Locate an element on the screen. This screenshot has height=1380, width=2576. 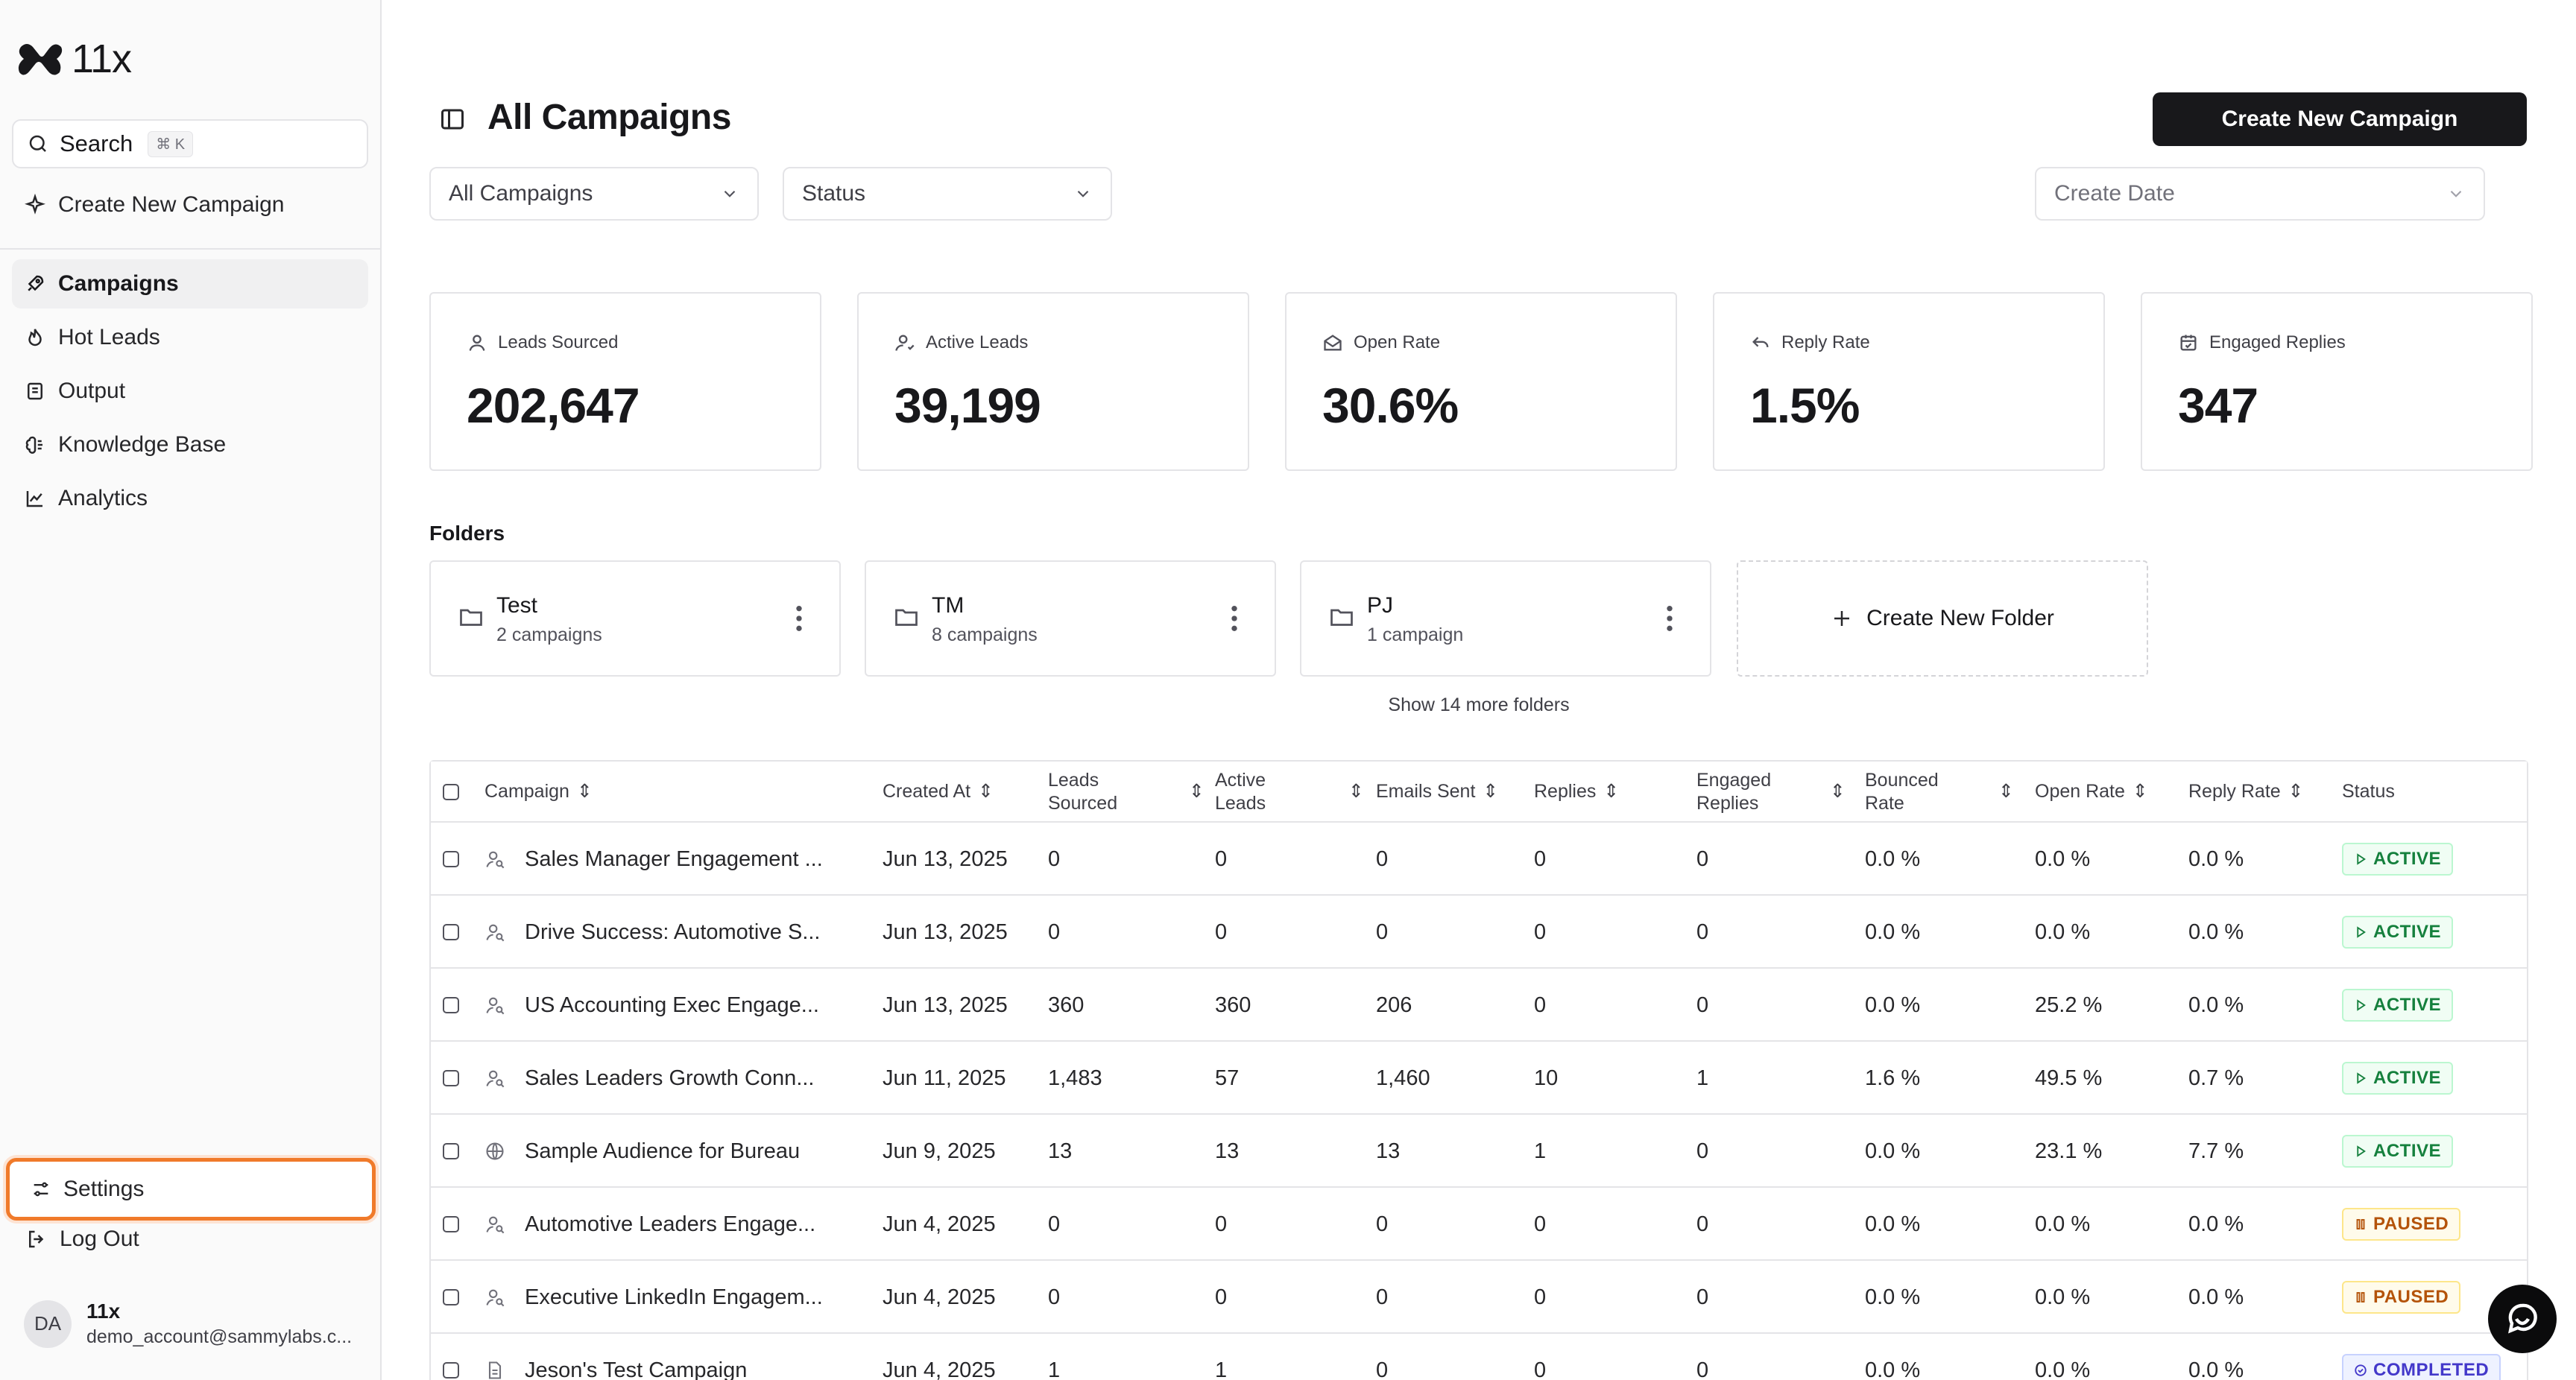
column-engaged-replies: Engaged Replies ⇕ is located at coordinates (1771, 792).